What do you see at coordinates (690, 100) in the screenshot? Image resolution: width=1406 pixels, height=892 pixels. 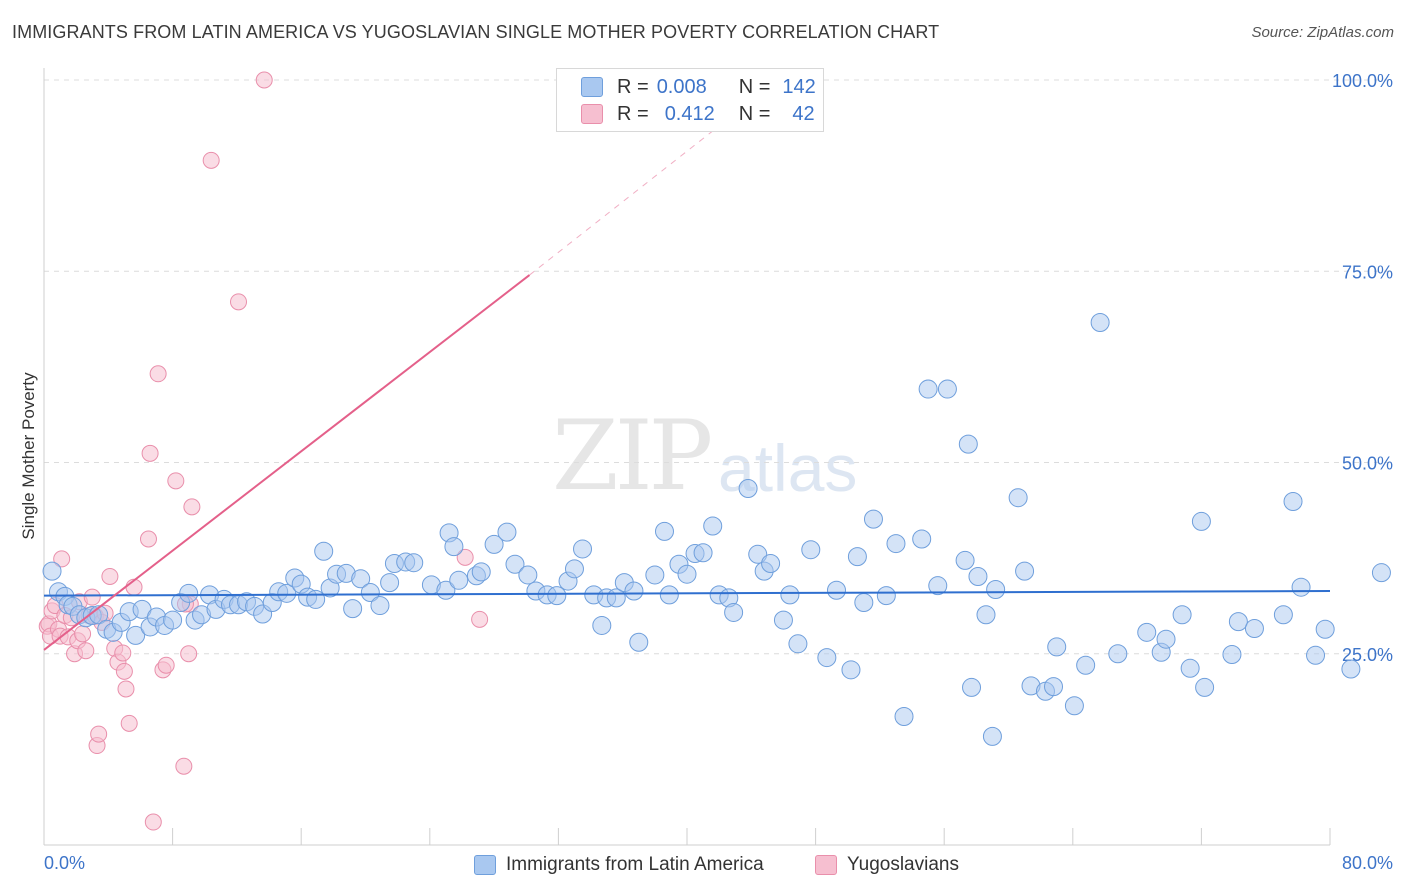 I see `correlation-legend: R = 0.008 N = 142 R = 0.412 N = 42` at bounding box center [690, 100].